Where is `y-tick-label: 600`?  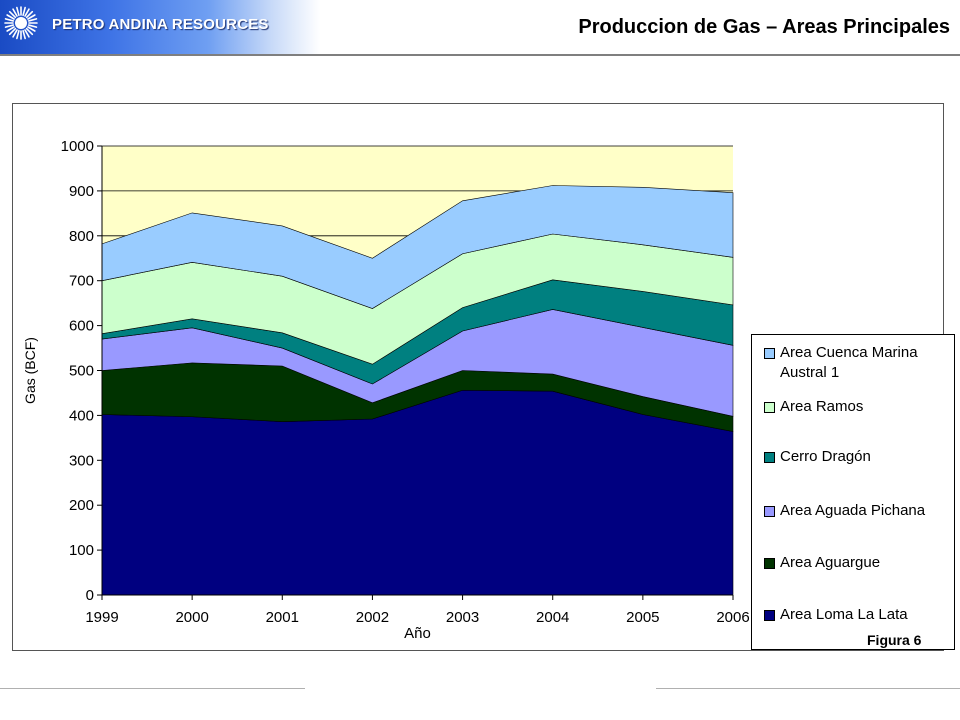 y-tick-label: 600 is located at coordinates (81, 326).